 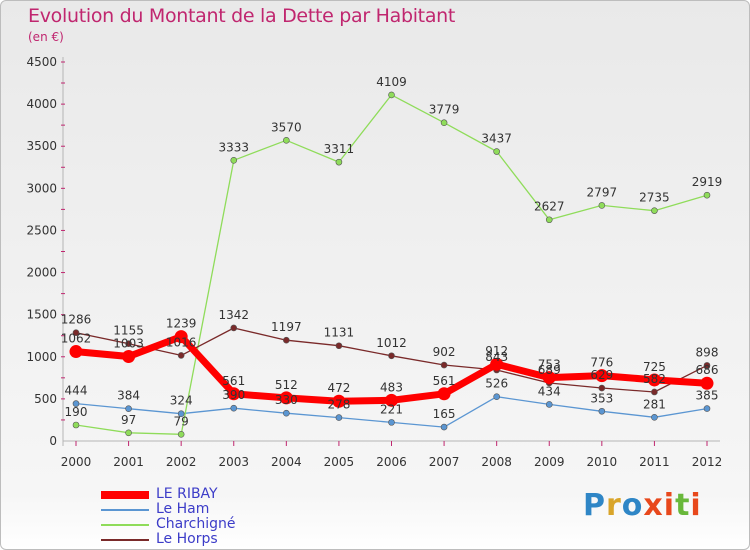 What do you see at coordinates (46, 37) in the screenshot?
I see `unit-label: (en €)` at bounding box center [46, 37].